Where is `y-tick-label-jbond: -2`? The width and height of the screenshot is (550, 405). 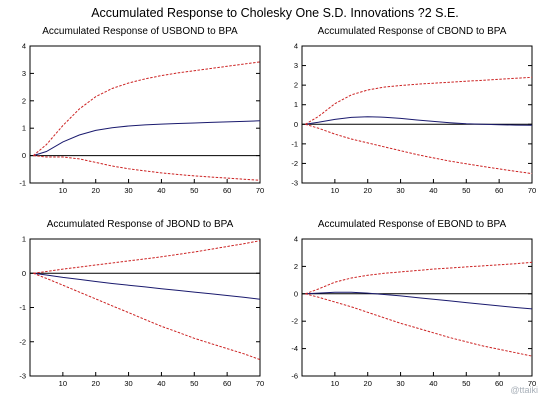 y-tick-label-jbond: -2 is located at coordinates (22, 341).